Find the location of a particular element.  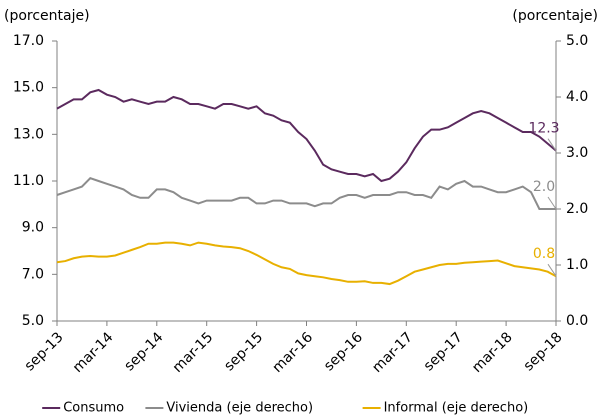

x-tick-label: sep-17 is located at coordinates (443, 351).